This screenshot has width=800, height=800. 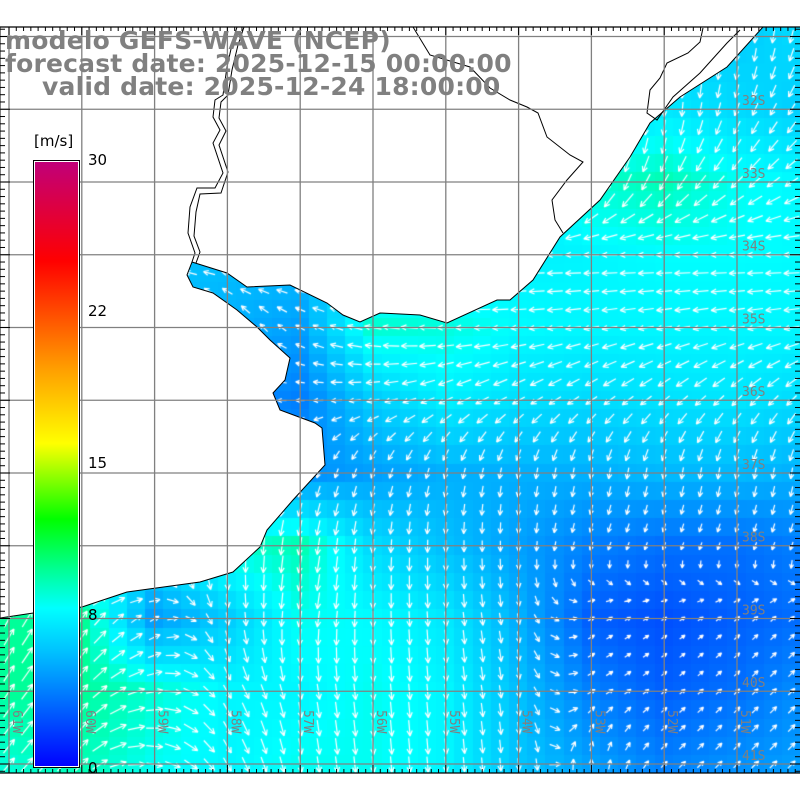 I want to click on title-model: modelo GEFS-WAVE (NCEP), so click(x=198, y=40).